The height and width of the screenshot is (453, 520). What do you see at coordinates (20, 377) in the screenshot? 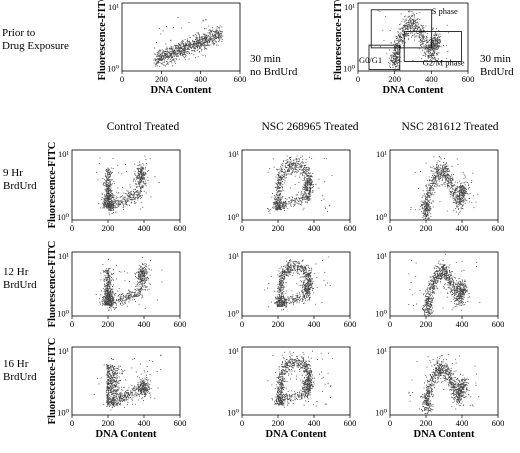
I see `row-label-16hr-line2: BrdUrd` at bounding box center [20, 377].